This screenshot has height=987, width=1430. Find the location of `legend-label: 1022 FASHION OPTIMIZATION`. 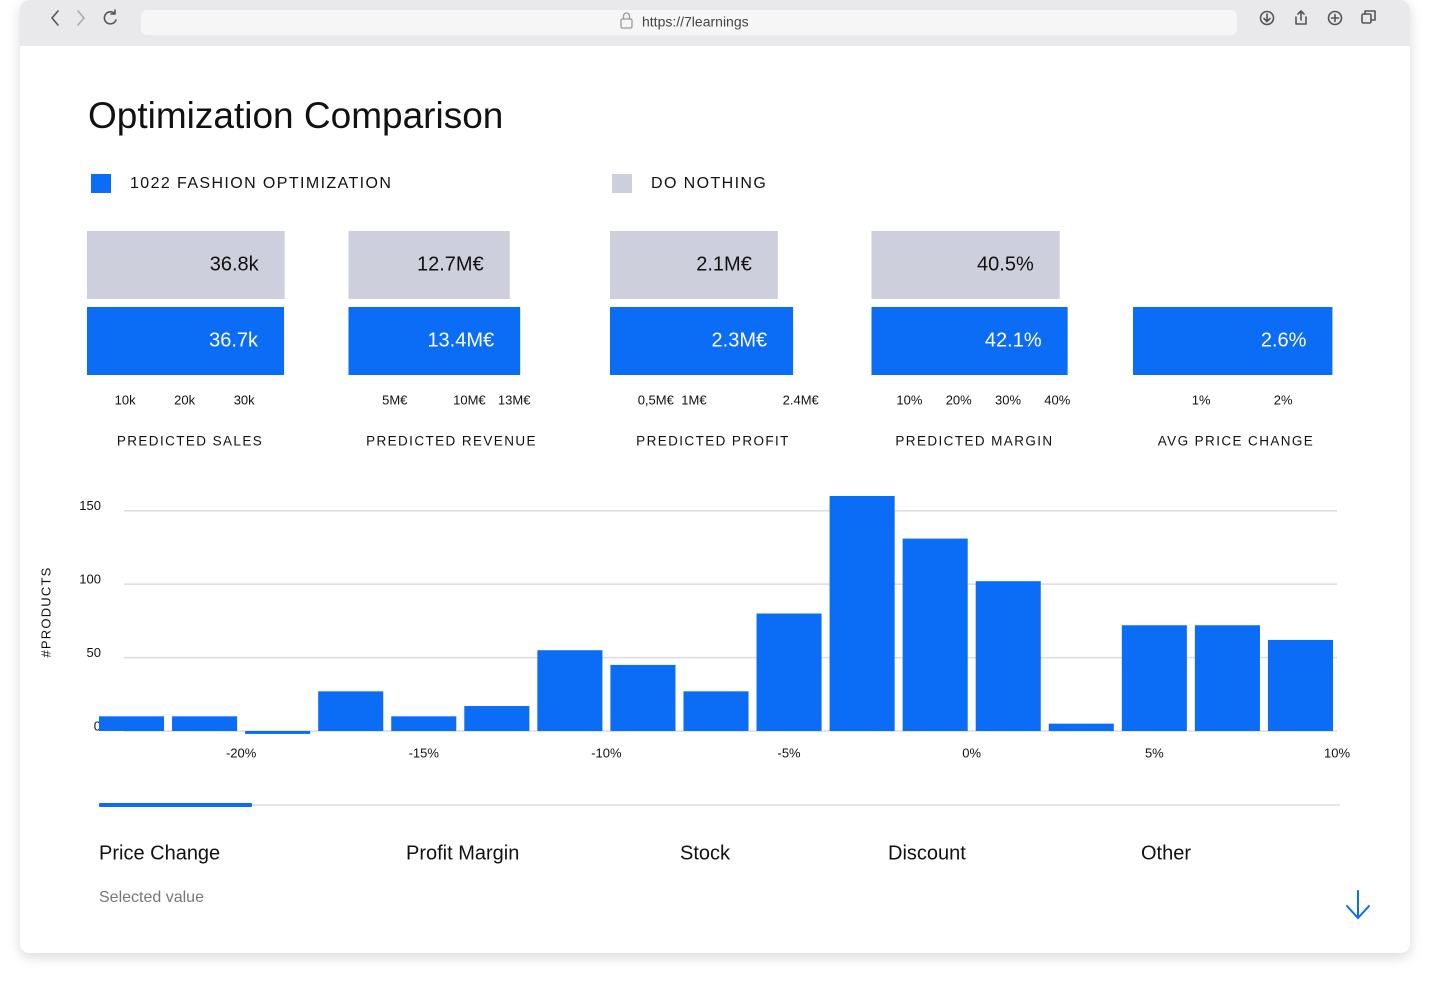

legend-label: 1022 FASHION OPTIMIZATION is located at coordinates (261, 183).